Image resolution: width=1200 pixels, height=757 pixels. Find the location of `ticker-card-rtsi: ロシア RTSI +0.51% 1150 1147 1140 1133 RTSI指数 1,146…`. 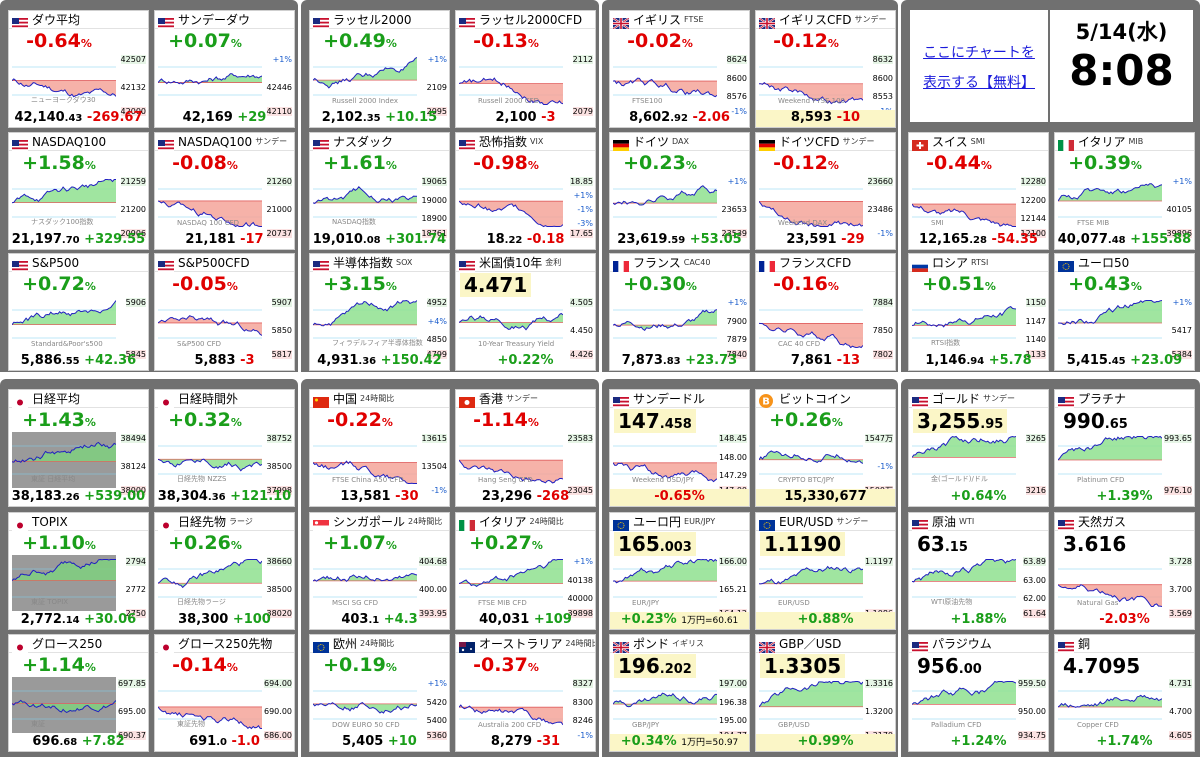

ticker-card-rtsi: ロシア RTSI +0.51% 1150 1147 1140 1133 RTSI指数 1,146… is located at coordinates (978, 312).